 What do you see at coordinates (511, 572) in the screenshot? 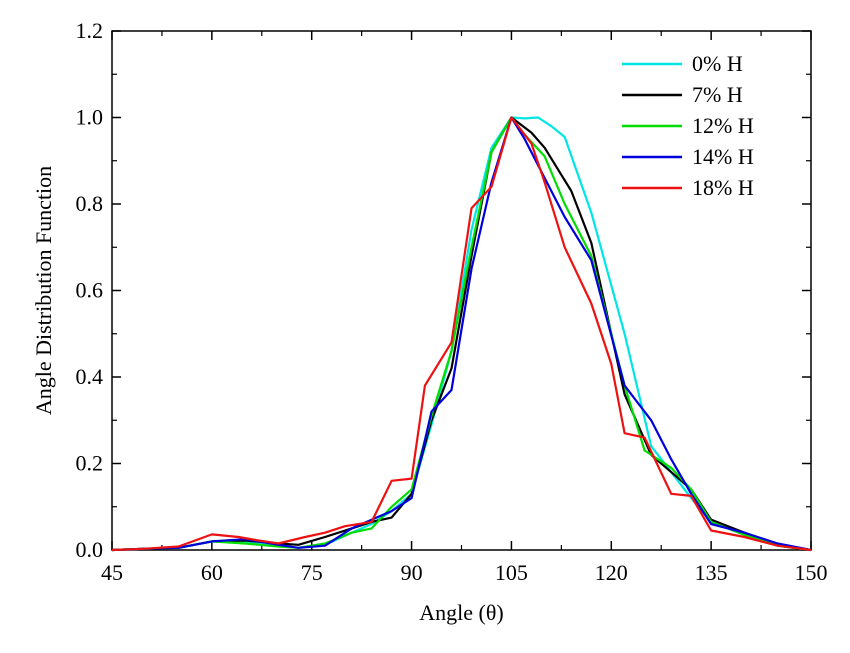
I see `x-tick-label: 105` at bounding box center [511, 572].